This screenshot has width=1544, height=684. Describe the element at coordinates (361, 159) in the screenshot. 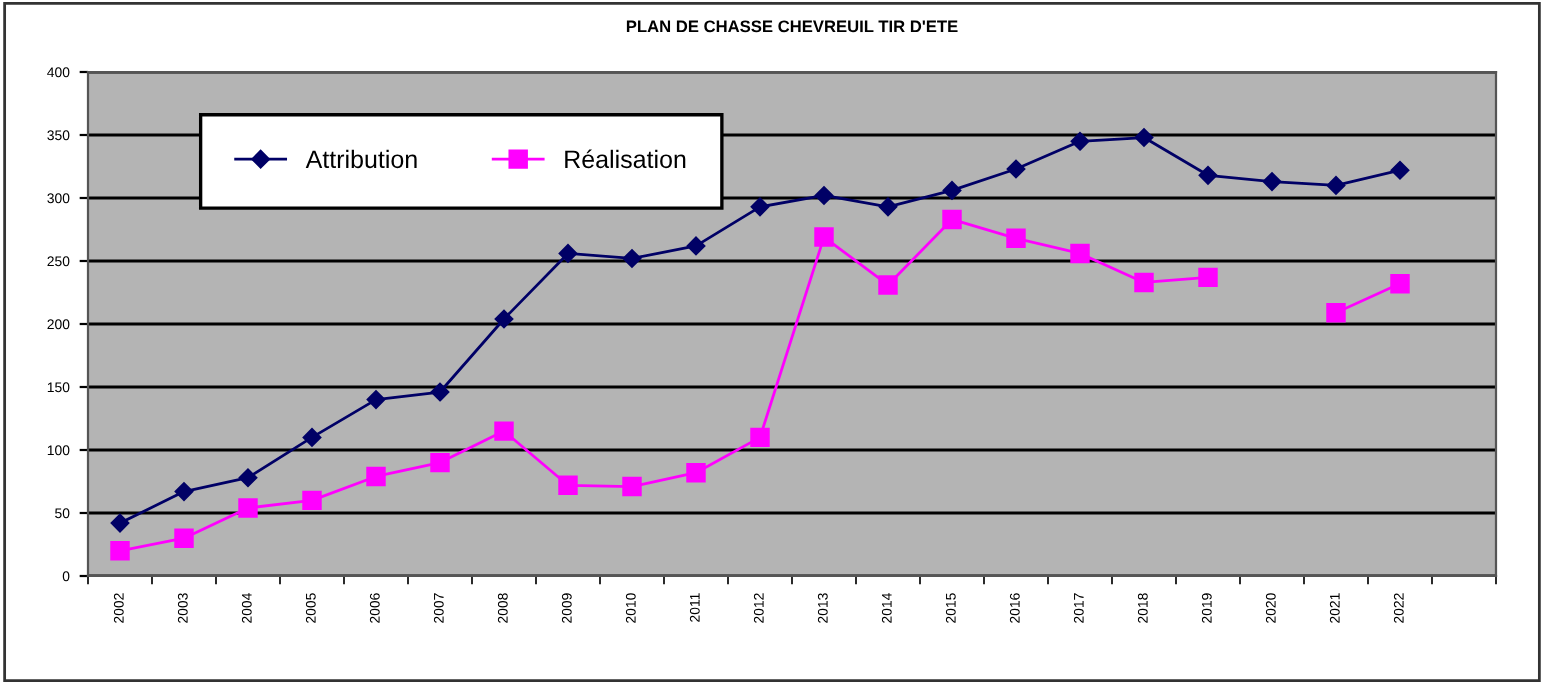

I see `legend-label: Attribution` at that location.